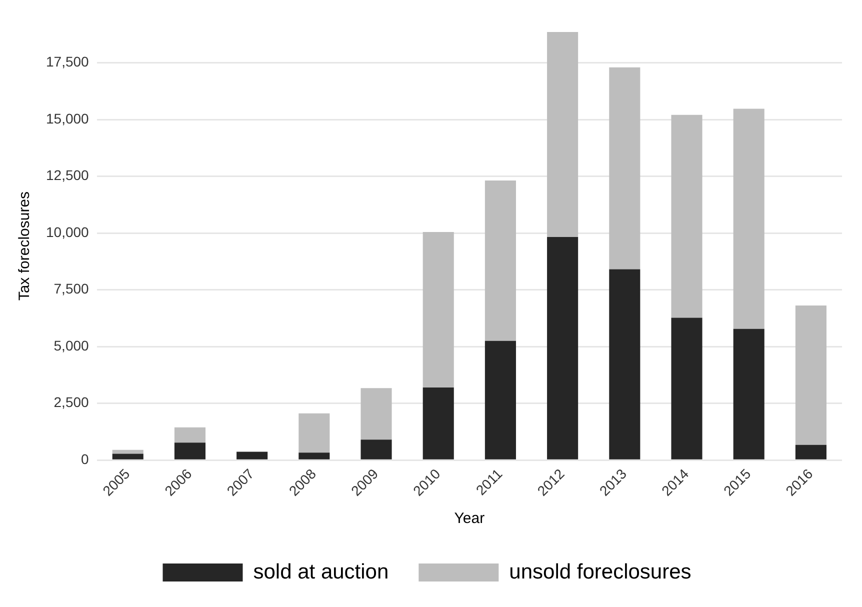 The width and height of the screenshot is (862, 607). Describe the element at coordinates (72, 402) in the screenshot. I see `y-tick-label: 2,500` at that location.